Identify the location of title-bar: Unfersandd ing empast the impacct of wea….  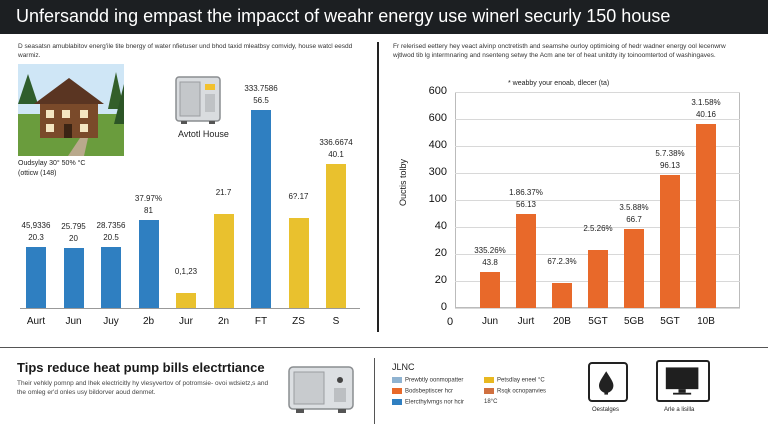
(384, 17).